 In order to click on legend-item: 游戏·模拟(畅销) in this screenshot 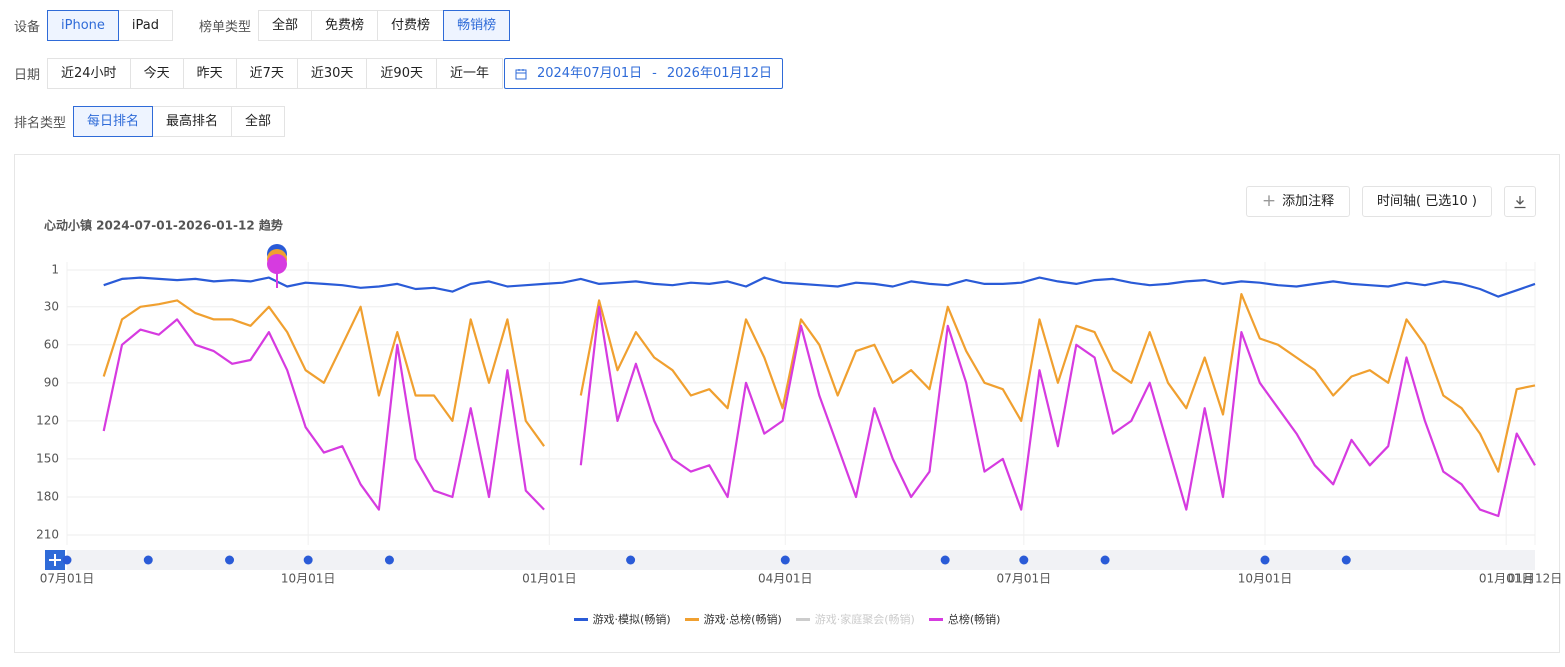, I will do `click(622, 619)`.